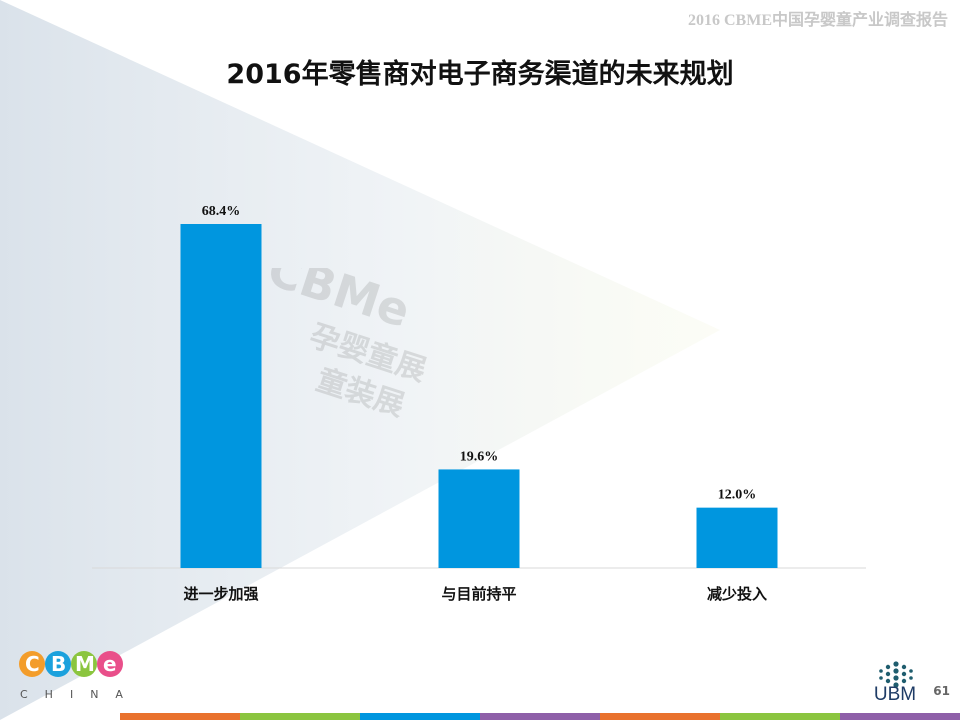  Describe the element at coordinates (71, 664) in the screenshot. I see `cbme-logo: C B M e` at that location.